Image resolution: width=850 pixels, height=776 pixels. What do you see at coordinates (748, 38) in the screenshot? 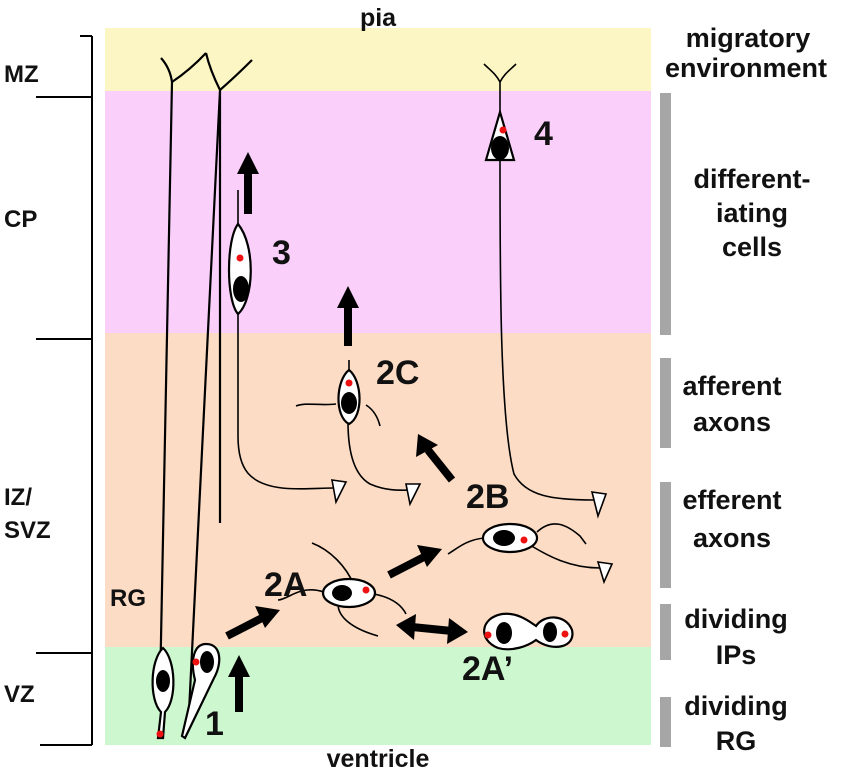
I see `migratory-label-1: migratory` at bounding box center [748, 38].